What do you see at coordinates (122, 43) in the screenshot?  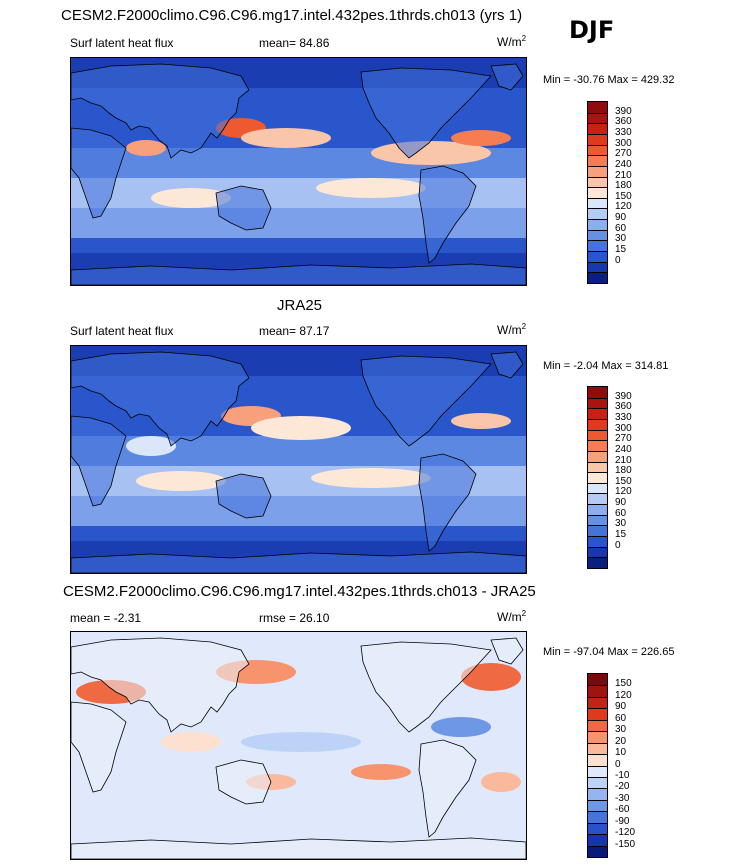 I see `panel-1-variable: Surf latent heat flux` at bounding box center [122, 43].